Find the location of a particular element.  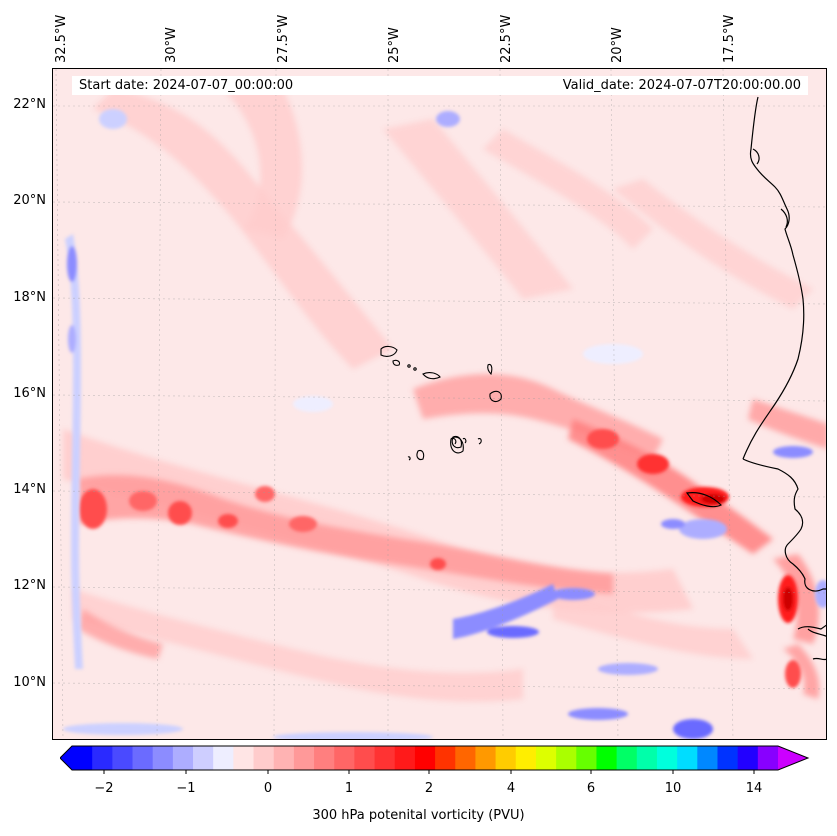

lat-label-16n: 16°N is located at coordinates (29, 393).